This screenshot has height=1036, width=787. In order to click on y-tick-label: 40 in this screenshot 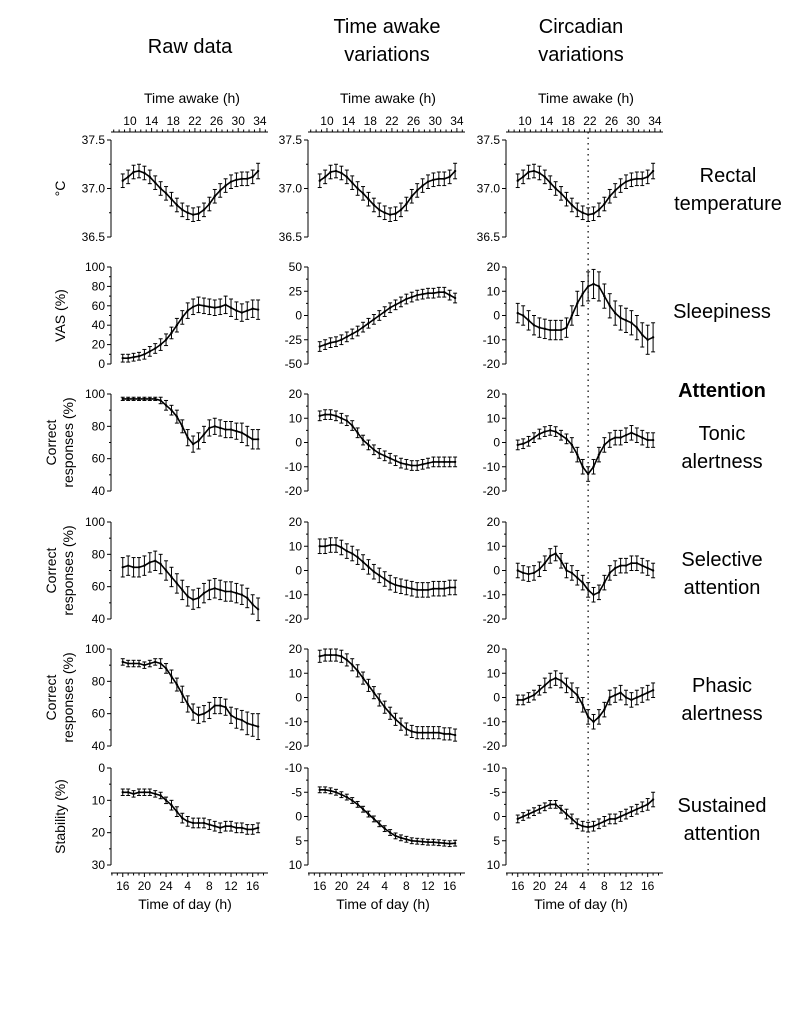, I will do `click(99, 325)`.